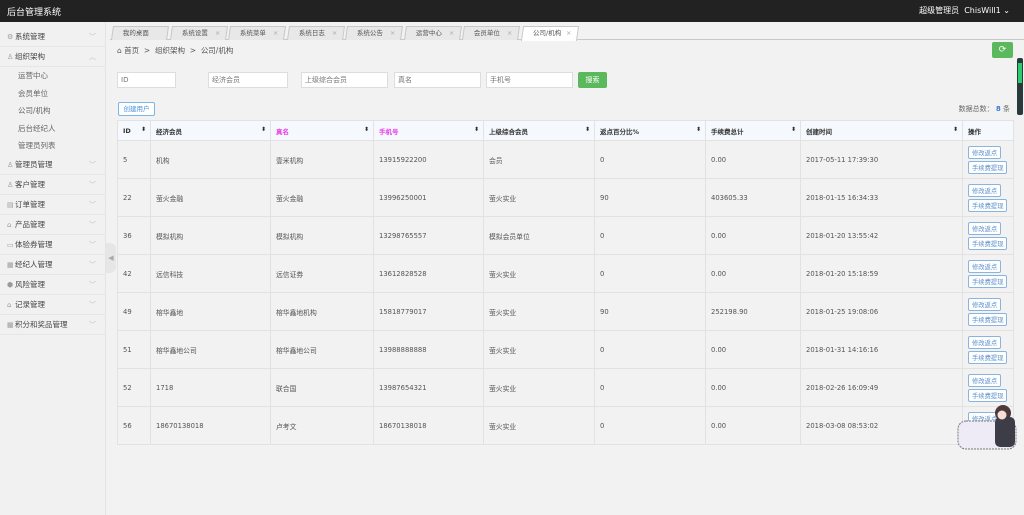  I want to click on parent-member-input, so click(344, 80).